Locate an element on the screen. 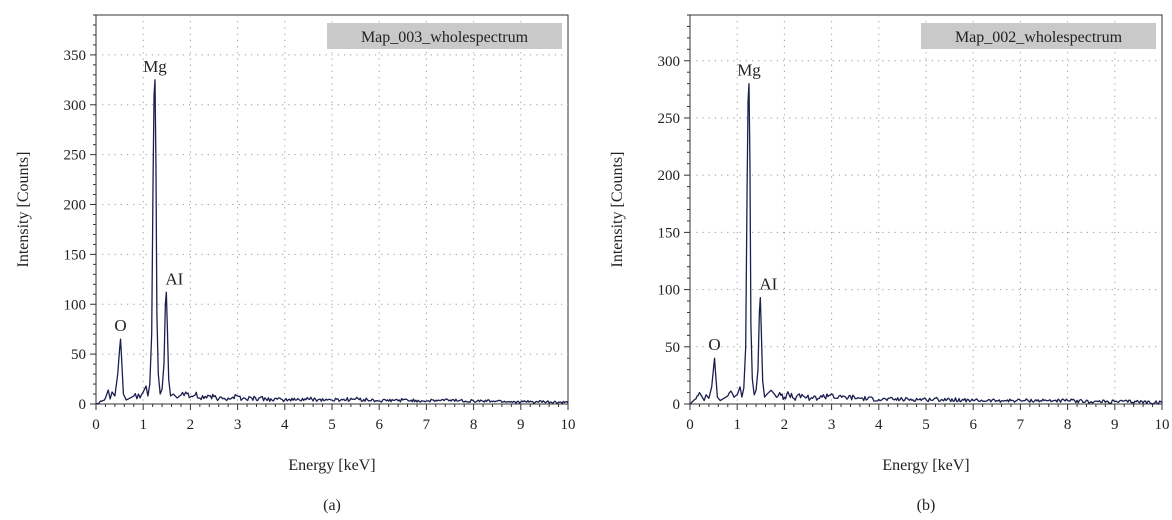 The width and height of the screenshot is (1172, 520). legend-label: Map_002_wholespectrum is located at coordinates (1039, 37).